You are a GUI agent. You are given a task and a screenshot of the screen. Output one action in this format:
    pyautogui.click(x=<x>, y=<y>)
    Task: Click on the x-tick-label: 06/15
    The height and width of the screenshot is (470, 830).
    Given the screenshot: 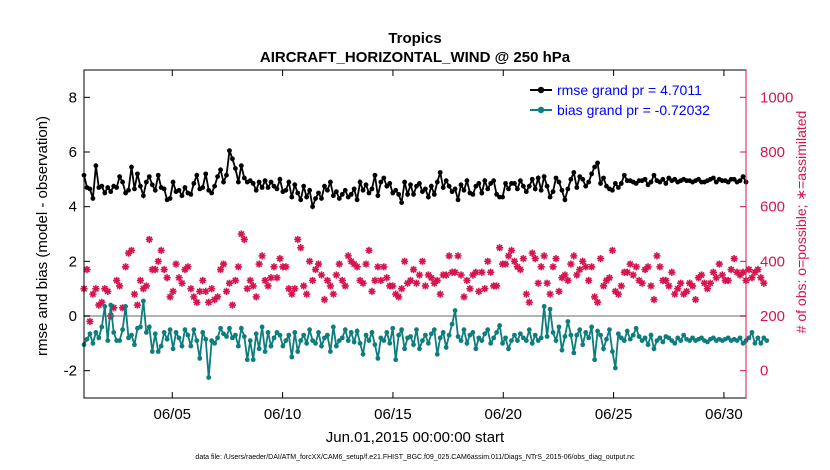 What is the action you would take?
    pyautogui.click(x=393, y=414)
    